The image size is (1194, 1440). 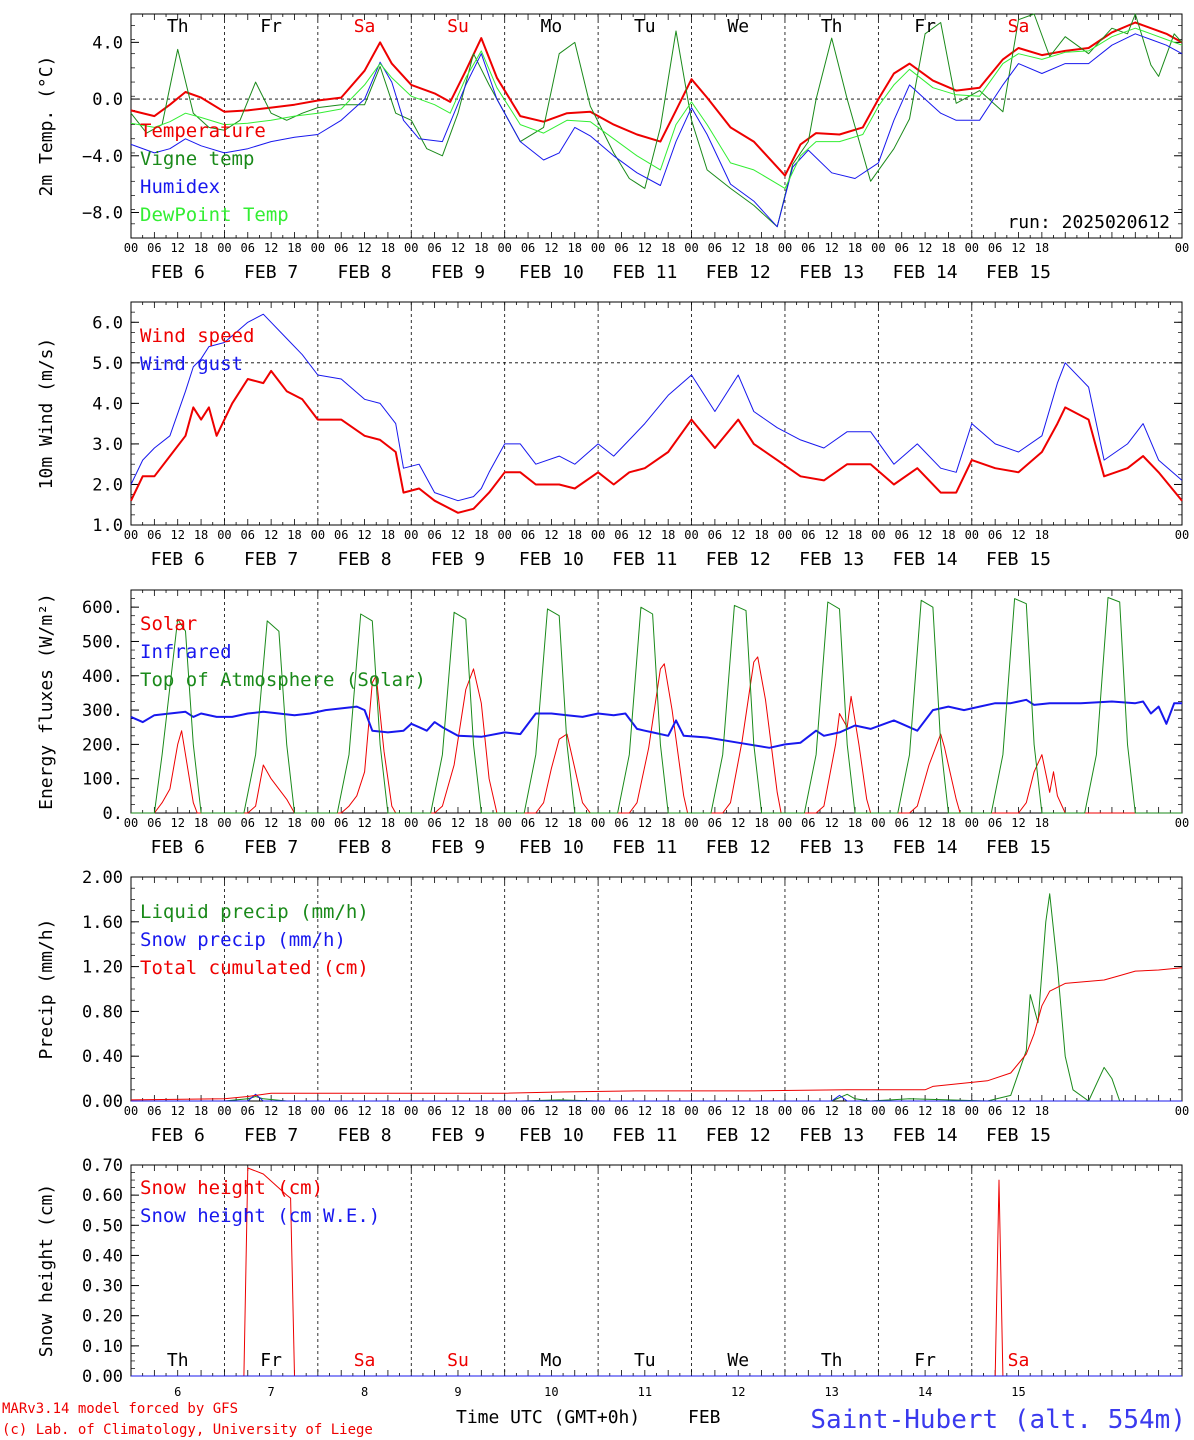 What do you see at coordinates (102, 1377) in the screenshot?
I see `y-tick-label: 0.00` at bounding box center [102, 1377].